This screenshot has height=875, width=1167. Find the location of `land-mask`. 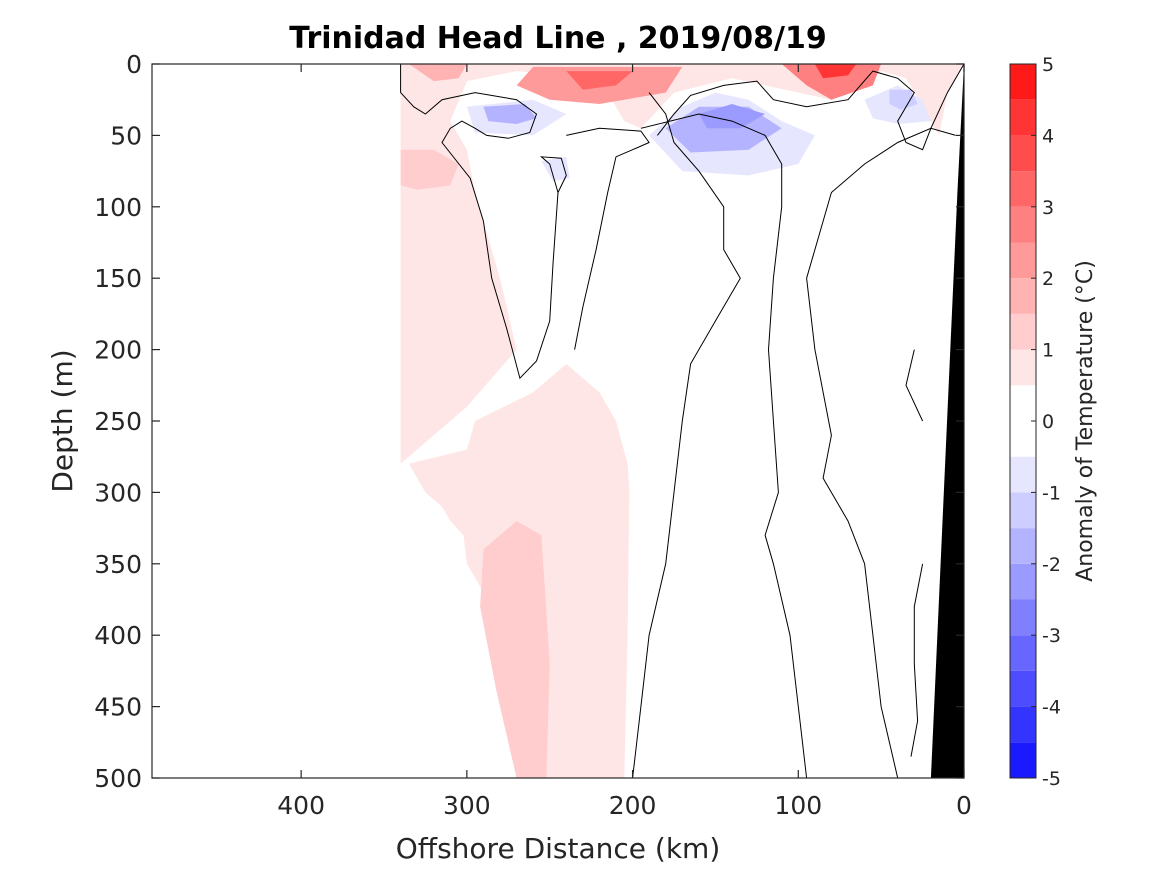

land-mask is located at coordinates (947, 421).